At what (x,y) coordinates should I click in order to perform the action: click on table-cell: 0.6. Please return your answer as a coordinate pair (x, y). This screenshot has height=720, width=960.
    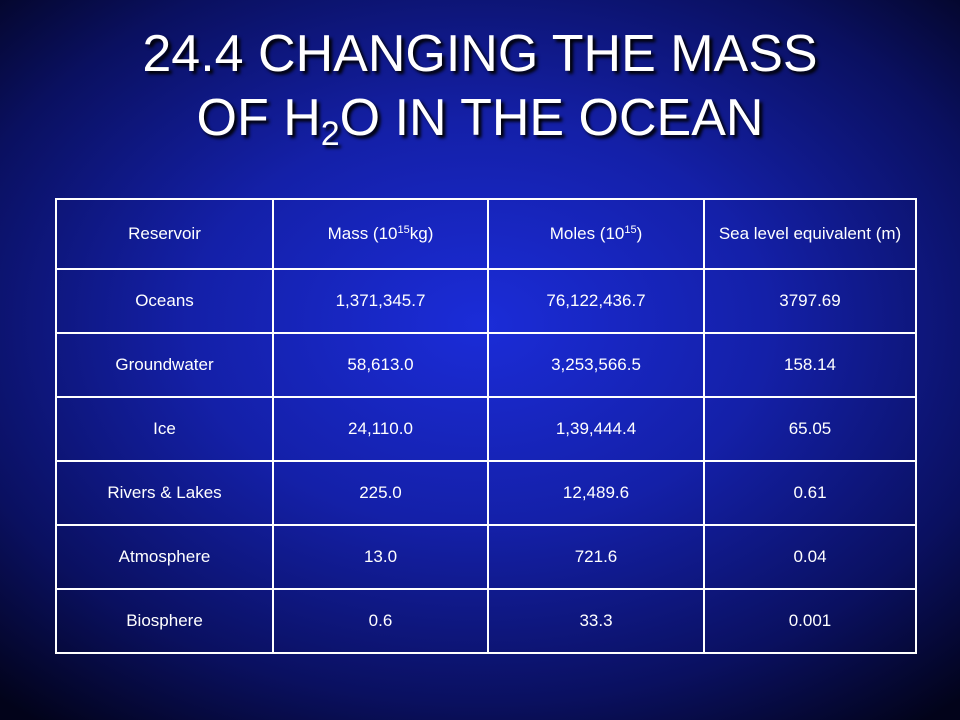
    Looking at the image, I should click on (380, 621).